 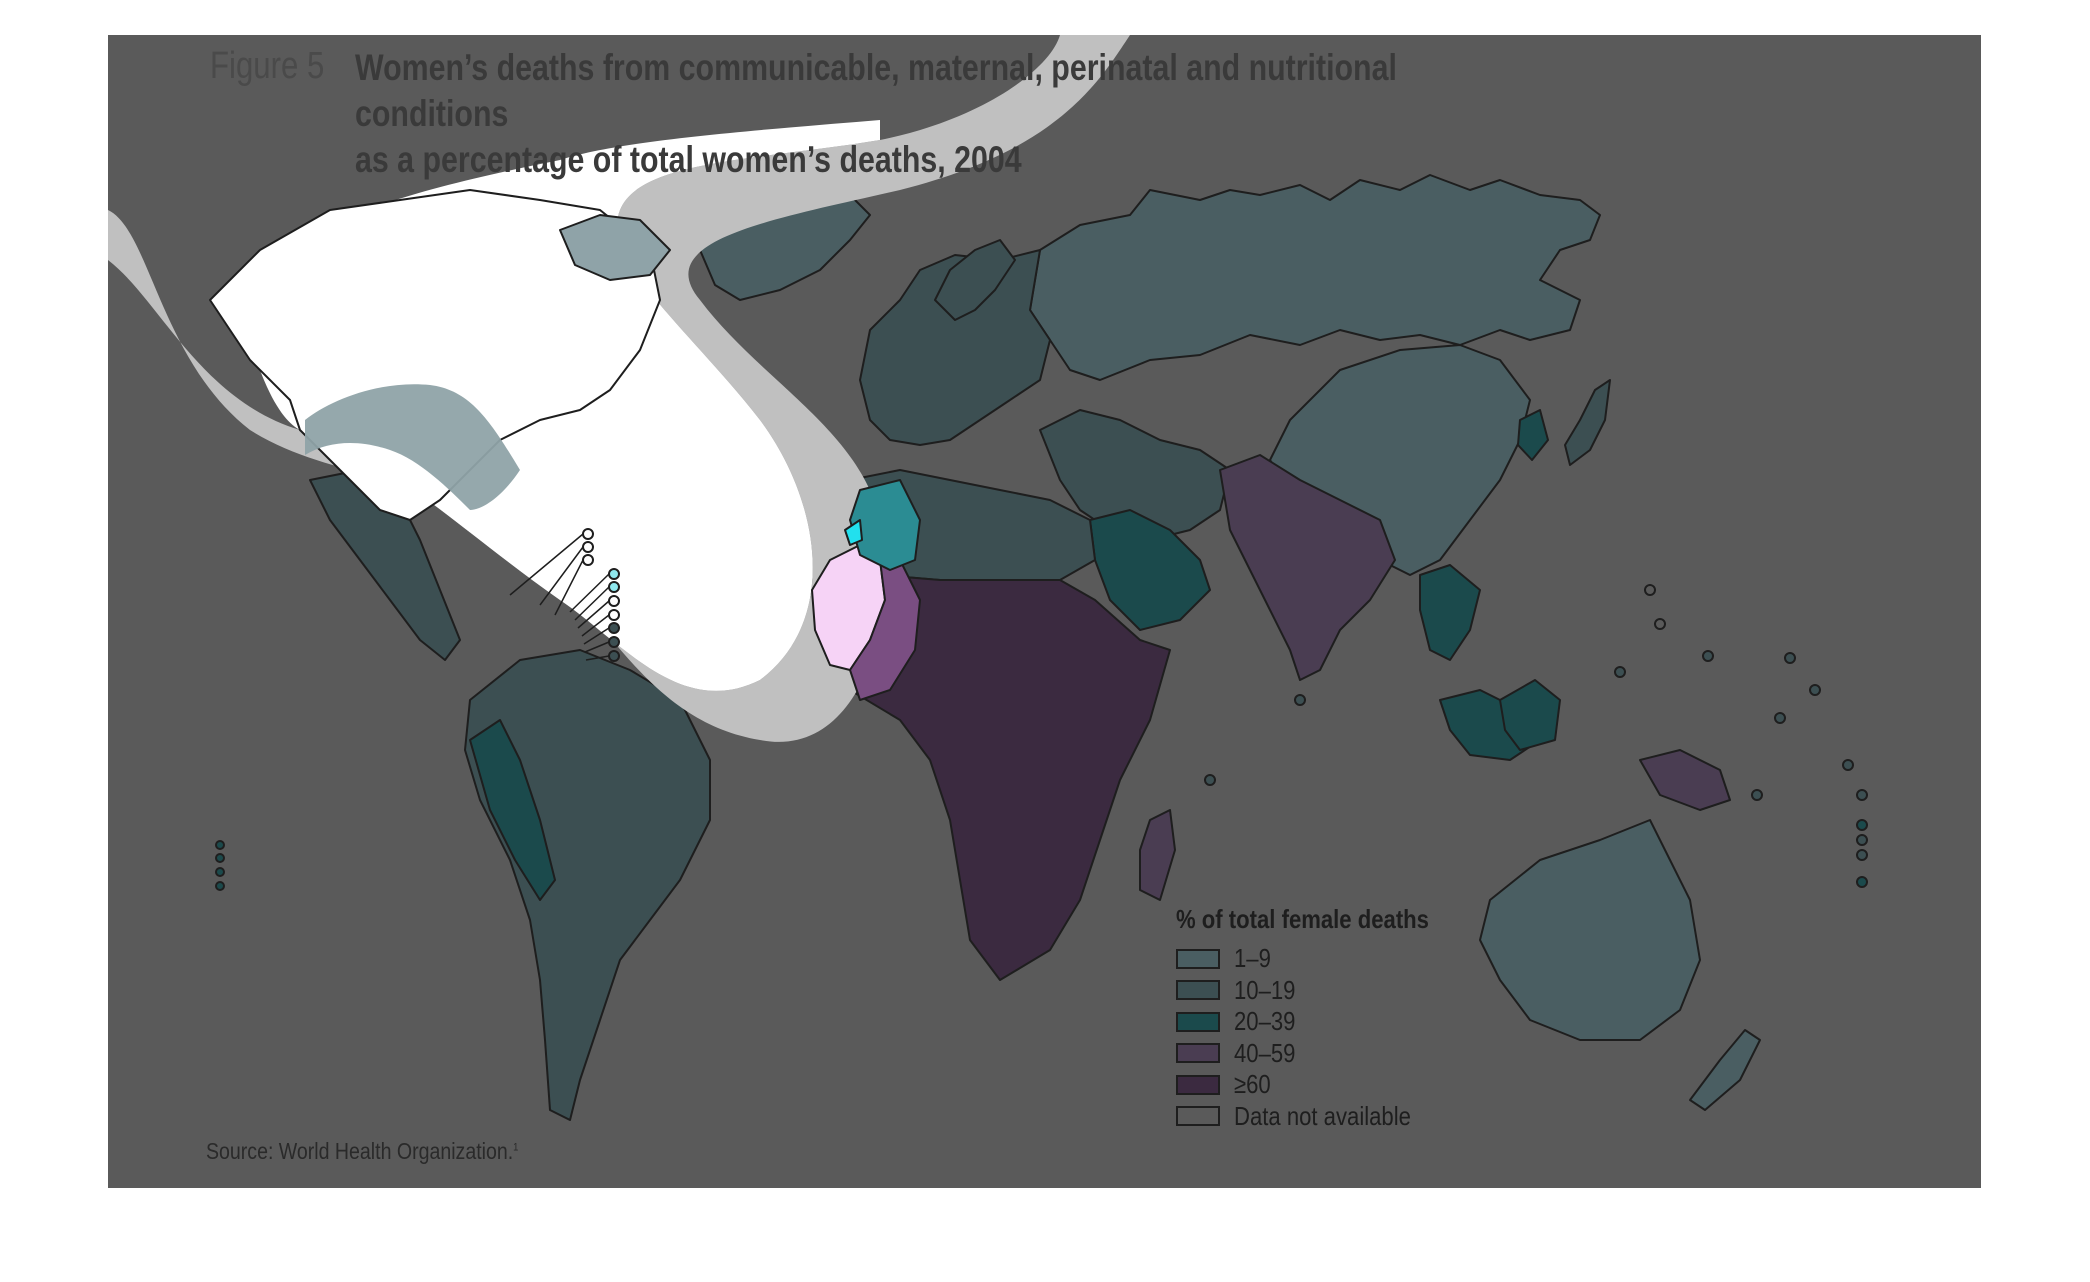 I want to click on legend-item: 40–59, so click(x=1366, y=1054).